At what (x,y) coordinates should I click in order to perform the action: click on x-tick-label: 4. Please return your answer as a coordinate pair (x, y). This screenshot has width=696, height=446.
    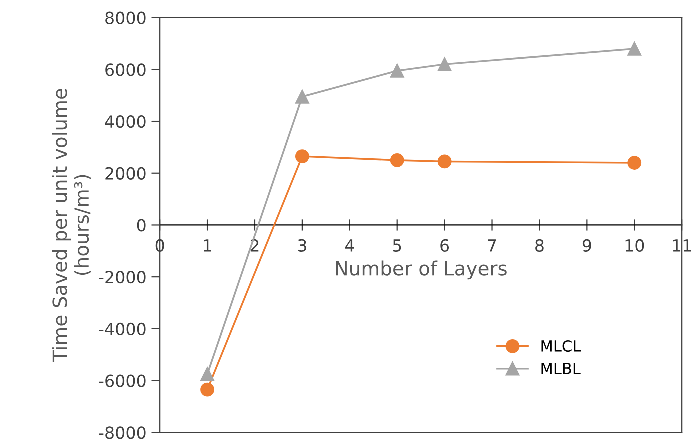
    Looking at the image, I should click on (349, 246).